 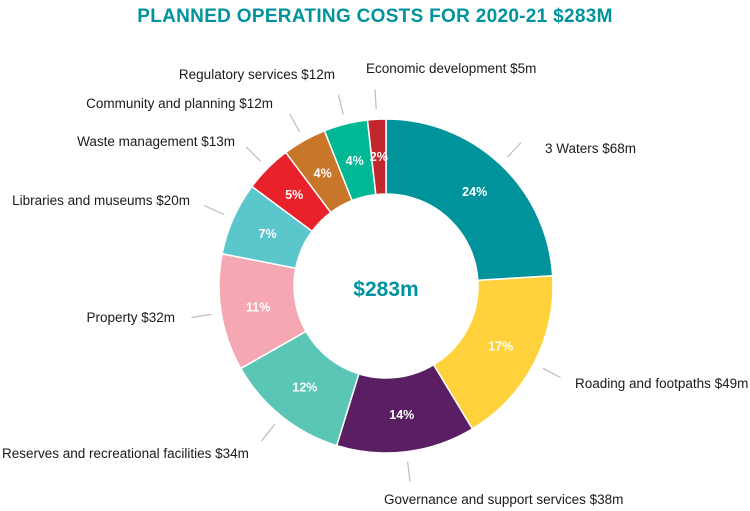 I want to click on slice-category-label: Community and planning $12m, so click(x=179, y=103).